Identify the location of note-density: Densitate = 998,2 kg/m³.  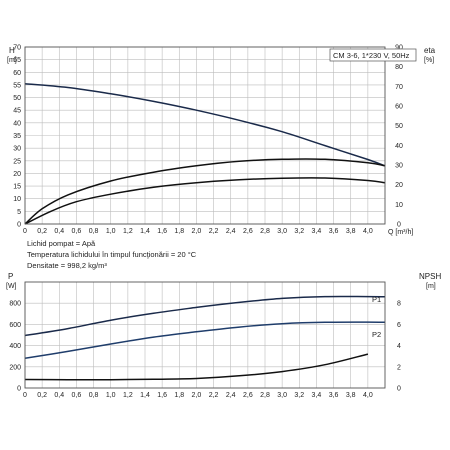
(67, 265).